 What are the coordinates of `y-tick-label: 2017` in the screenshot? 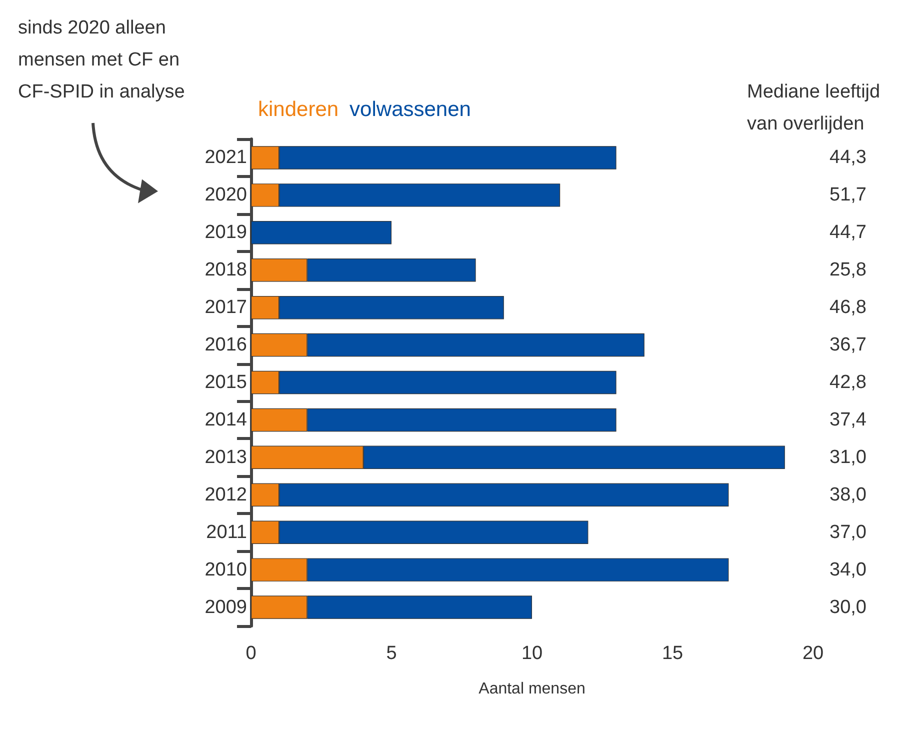 It's located at (225, 307).